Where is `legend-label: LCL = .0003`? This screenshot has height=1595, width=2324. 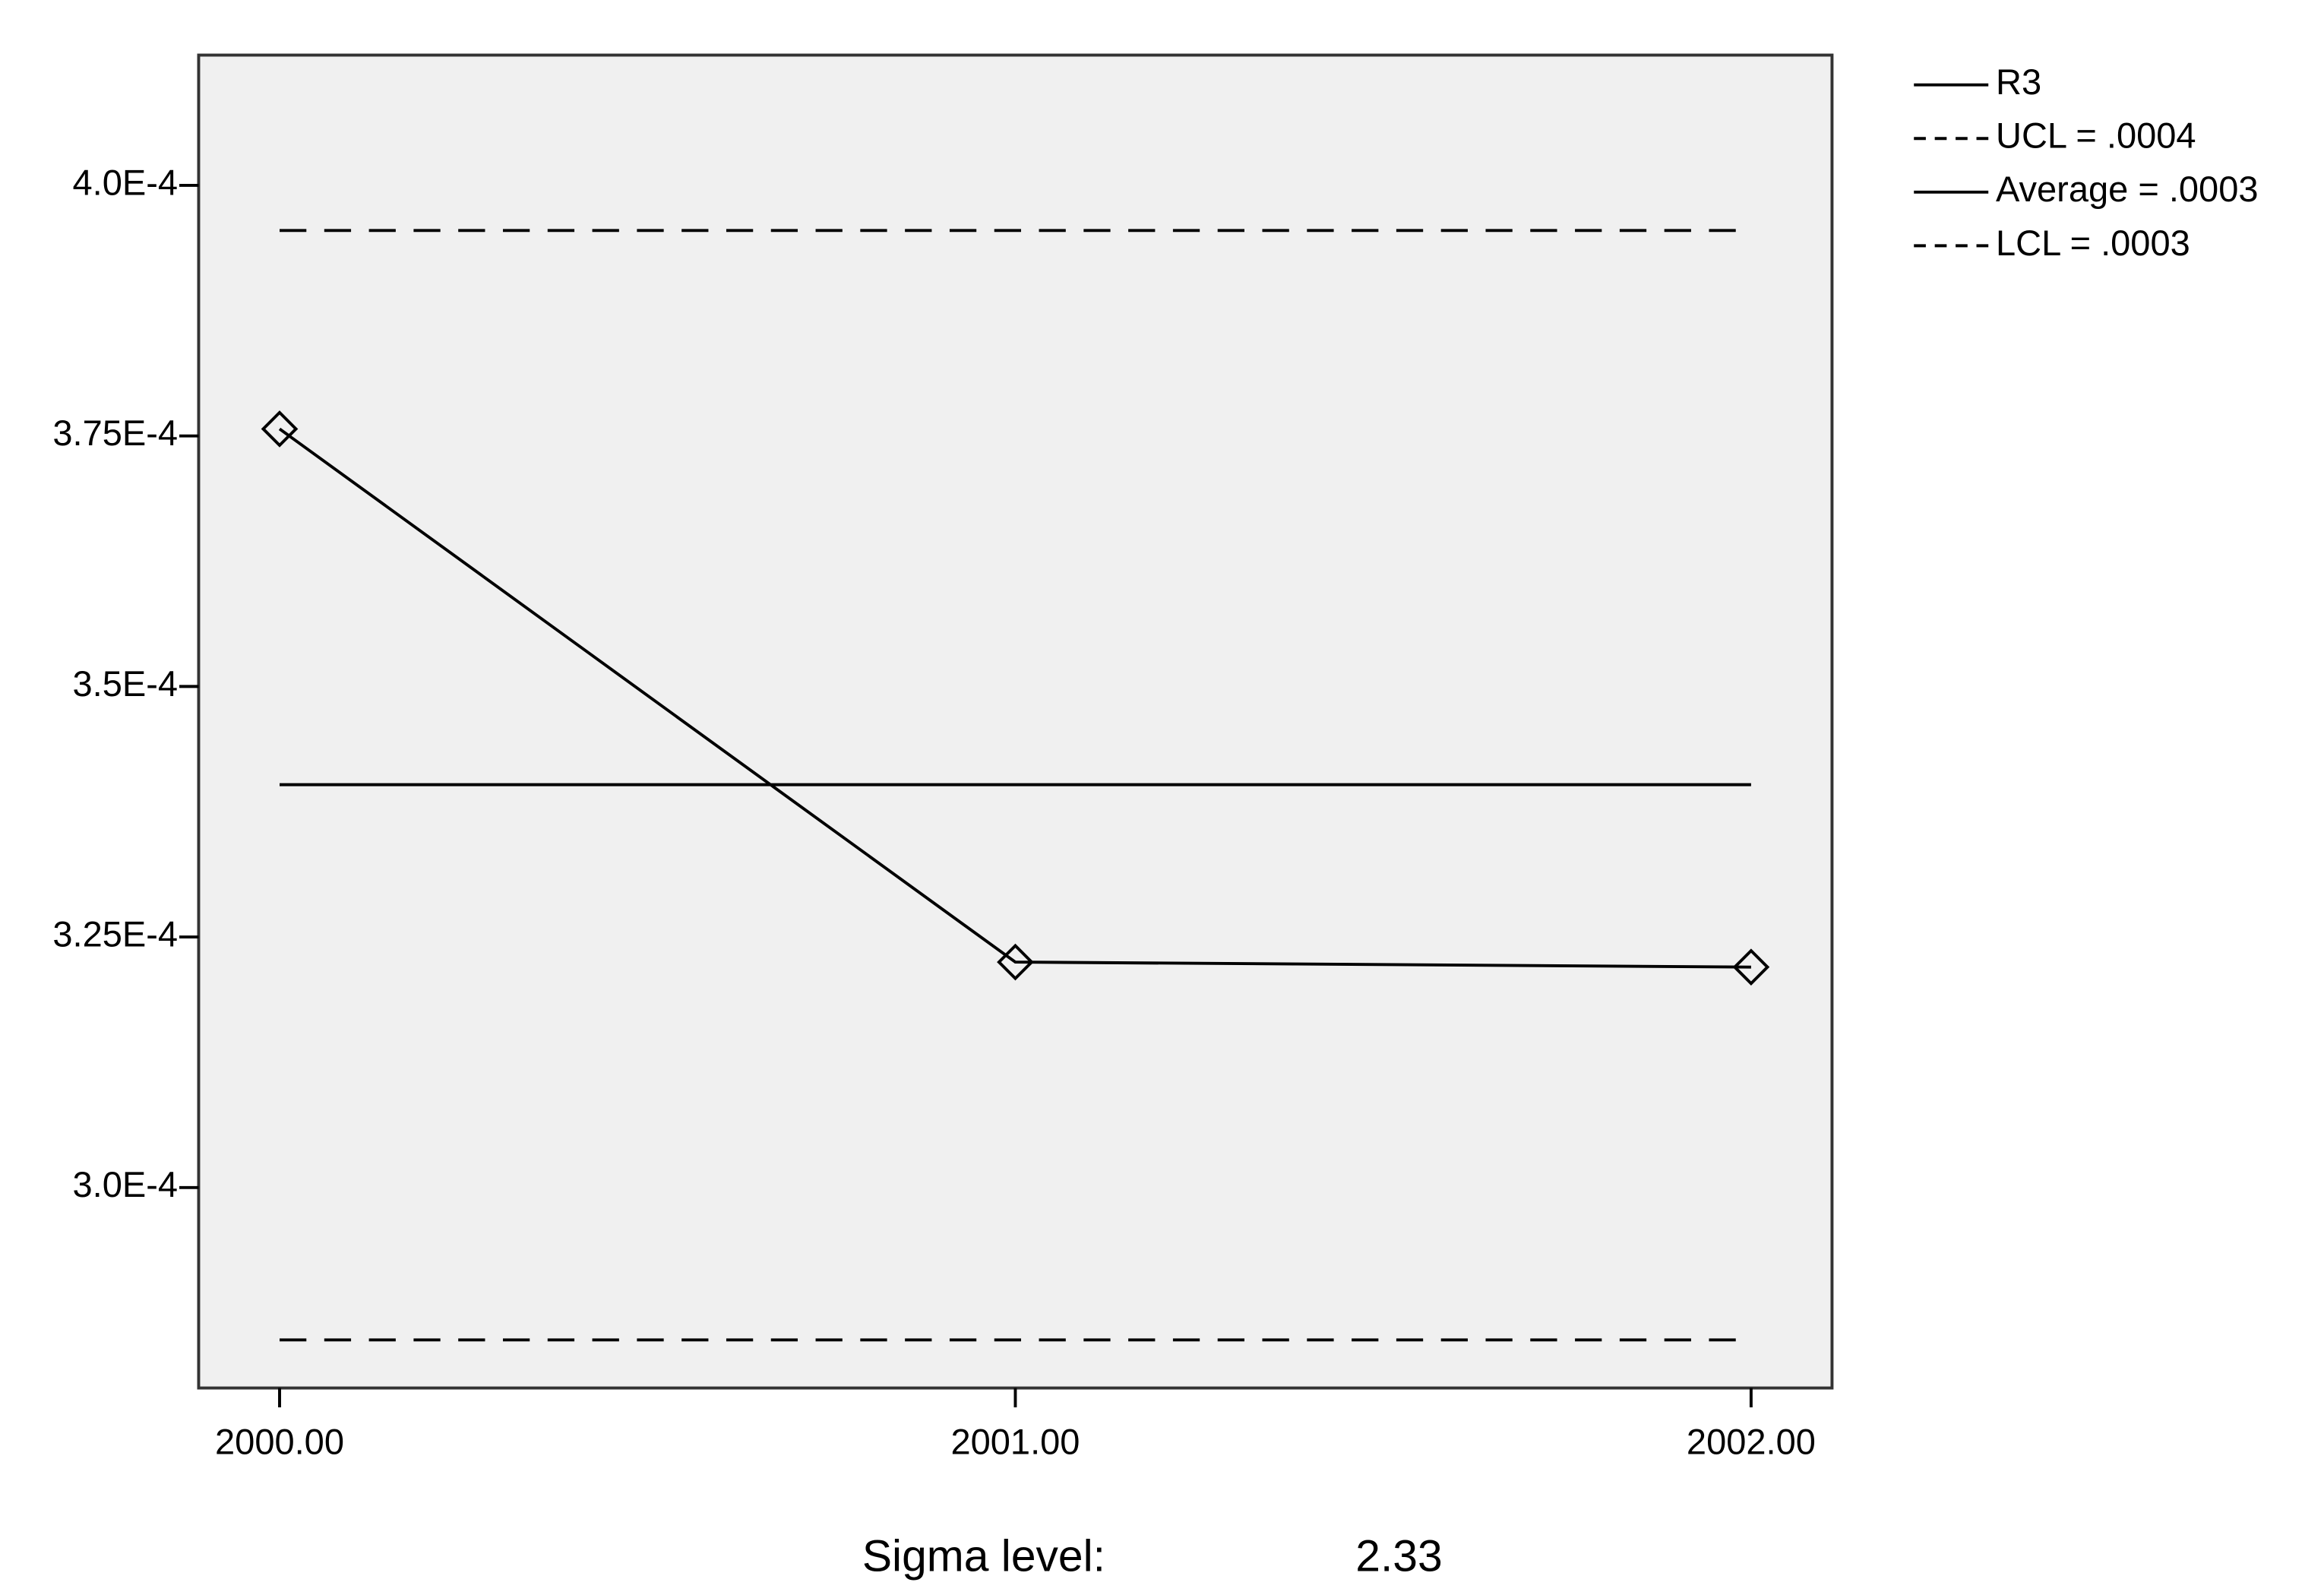 legend-label: LCL = .0003 is located at coordinates (2093, 243).